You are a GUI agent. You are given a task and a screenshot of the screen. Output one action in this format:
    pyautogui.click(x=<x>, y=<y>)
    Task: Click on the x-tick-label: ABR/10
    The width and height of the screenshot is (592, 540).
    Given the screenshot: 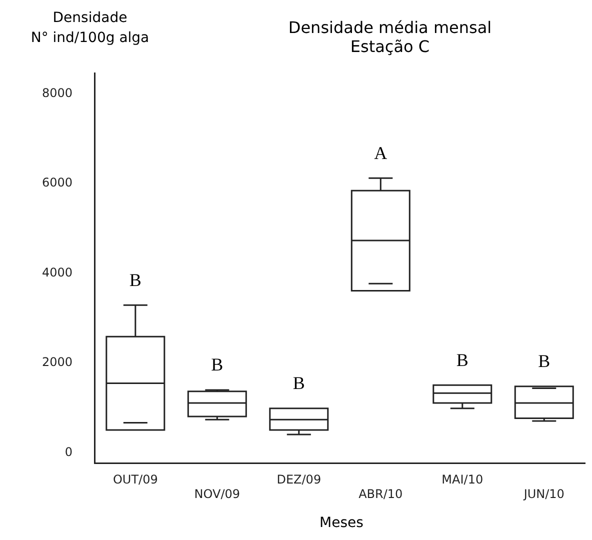 What is the action you would take?
    pyautogui.click(x=380, y=493)
    